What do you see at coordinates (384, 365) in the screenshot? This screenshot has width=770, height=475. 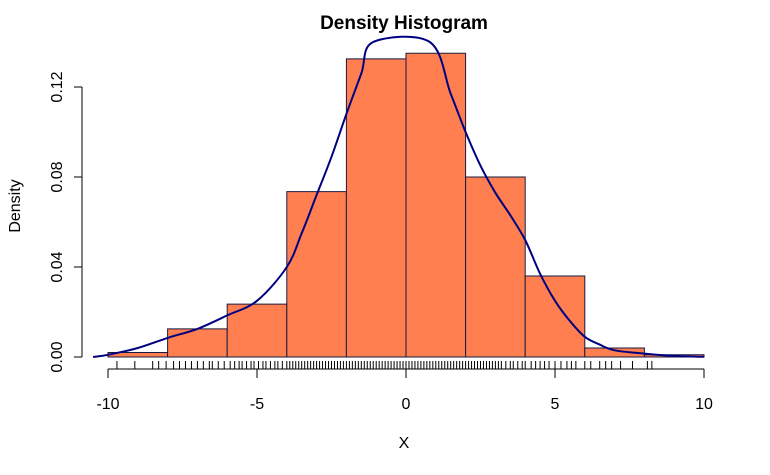 I see `rug-marks` at bounding box center [384, 365].